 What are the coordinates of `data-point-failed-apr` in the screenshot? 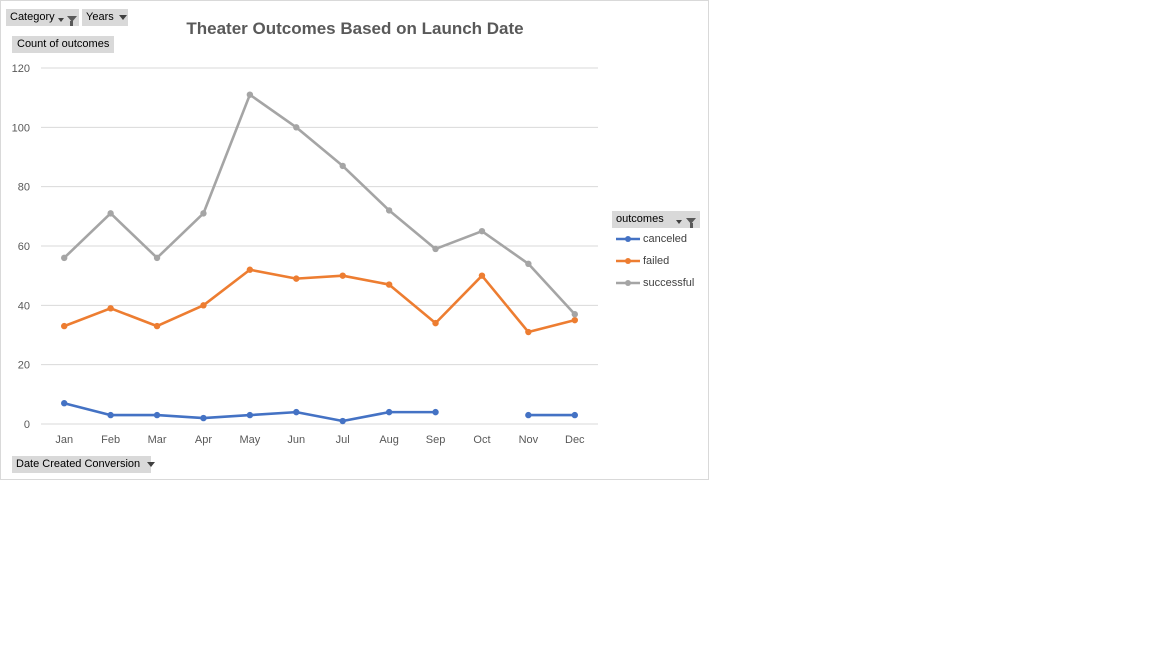 It's located at (203, 305).